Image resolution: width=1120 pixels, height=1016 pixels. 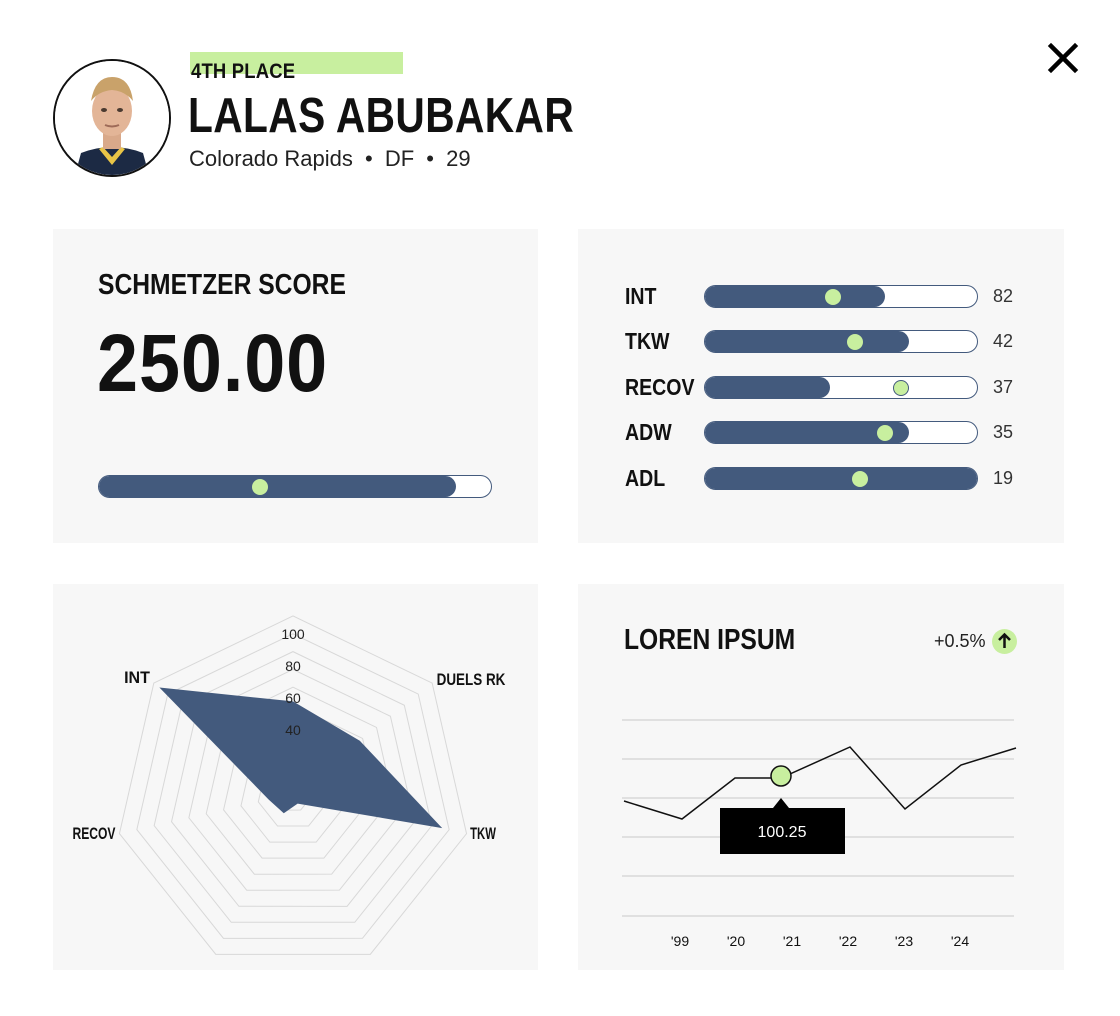 I want to click on radar-axis-label: TKW, so click(x=483, y=833).